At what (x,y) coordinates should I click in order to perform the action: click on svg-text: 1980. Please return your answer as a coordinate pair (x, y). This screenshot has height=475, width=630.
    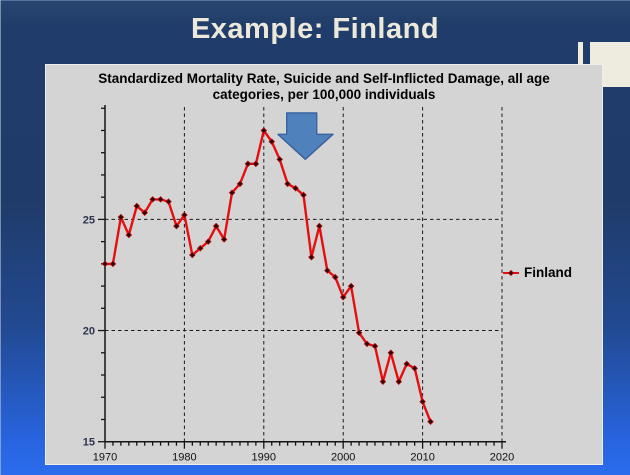
    Looking at the image, I should click on (184, 458).